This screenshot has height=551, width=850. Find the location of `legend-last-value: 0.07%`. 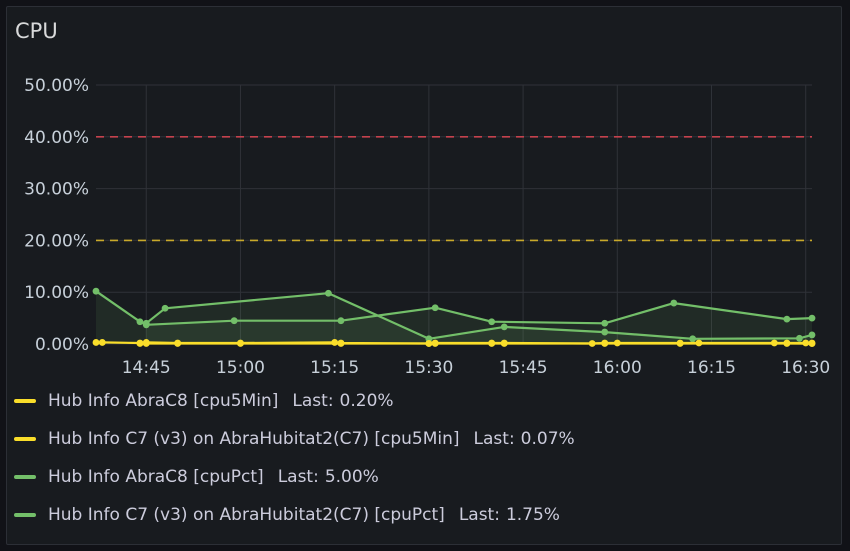

legend-last-value: 0.07% is located at coordinates (547, 439).